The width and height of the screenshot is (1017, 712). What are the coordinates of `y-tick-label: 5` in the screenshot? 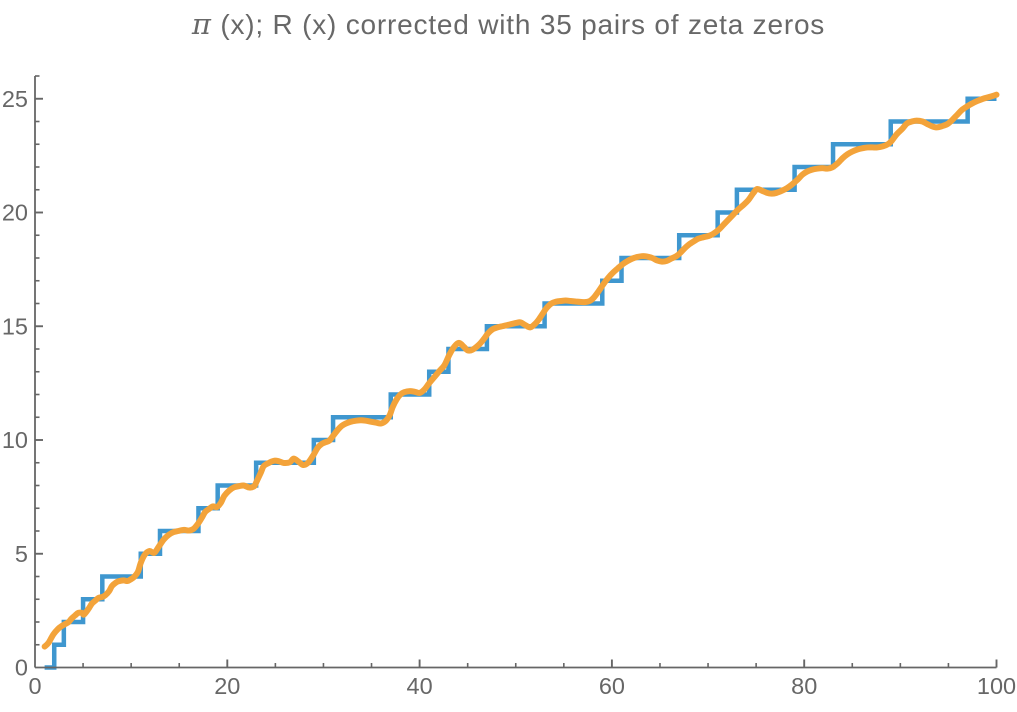 It's located at (21, 554).